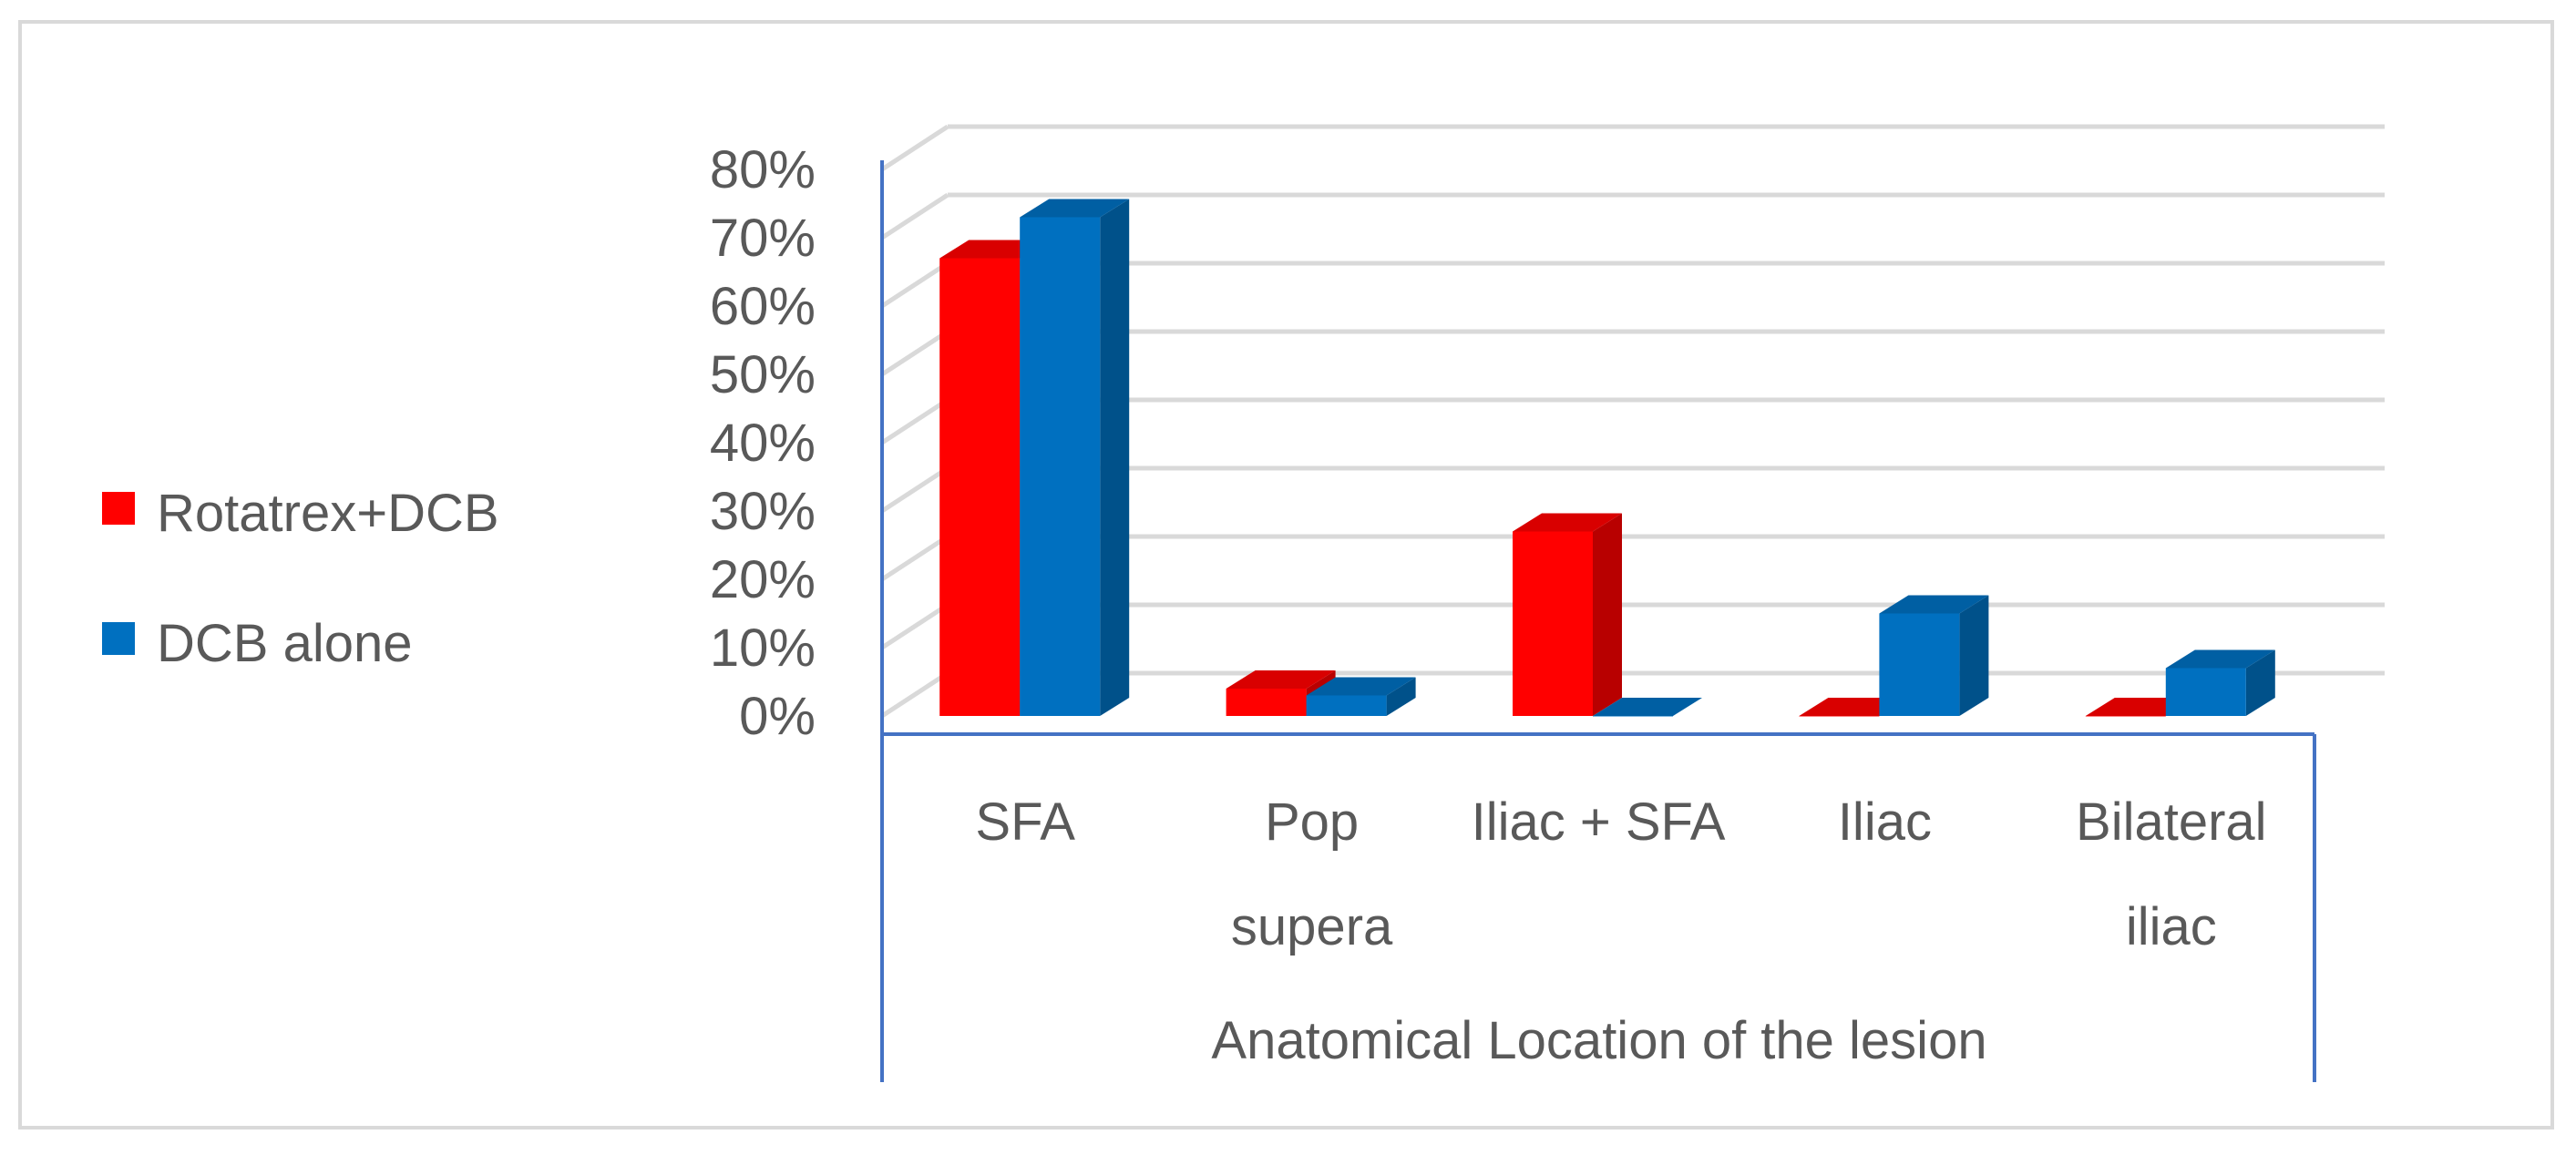  Describe the element at coordinates (763, 239) in the screenshot. I see `y-tick-label: 70%` at that location.